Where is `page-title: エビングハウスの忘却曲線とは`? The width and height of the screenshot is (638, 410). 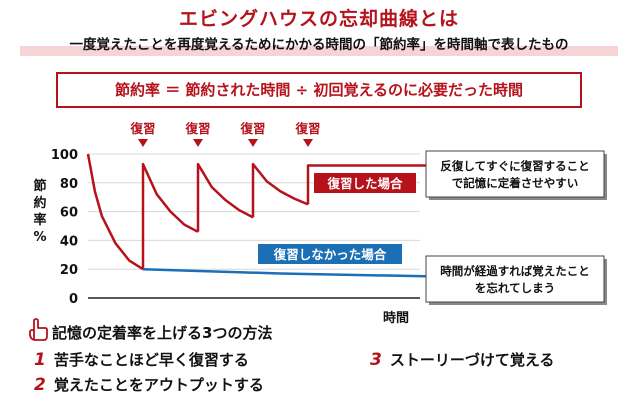
page-title: エビングハウスの忘却曲線とは is located at coordinates (318, 19).